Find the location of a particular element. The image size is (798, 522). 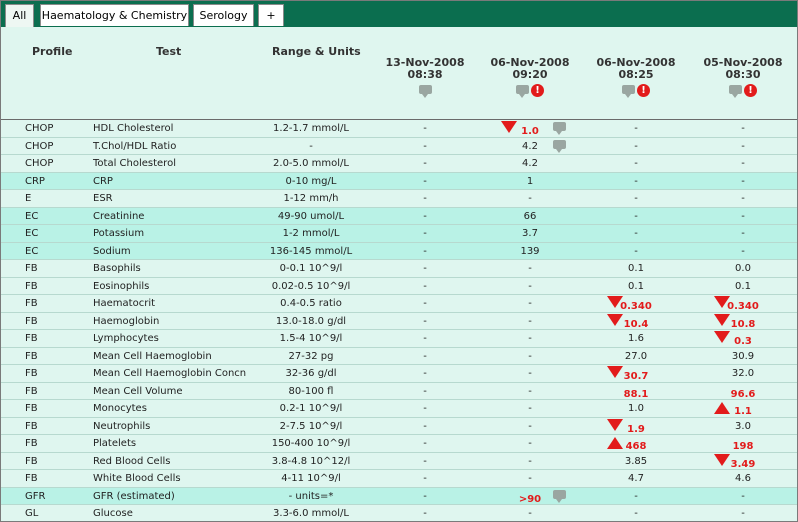

range-header: Range & Units is located at coordinates (316, 51).